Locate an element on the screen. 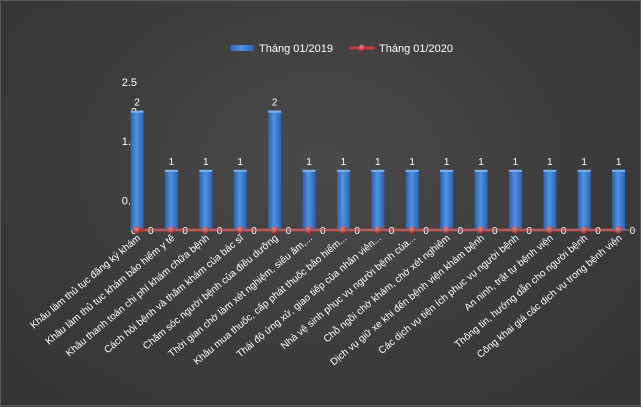 This screenshot has height=407, width=641. line-point is located at coordinates (137, 230).